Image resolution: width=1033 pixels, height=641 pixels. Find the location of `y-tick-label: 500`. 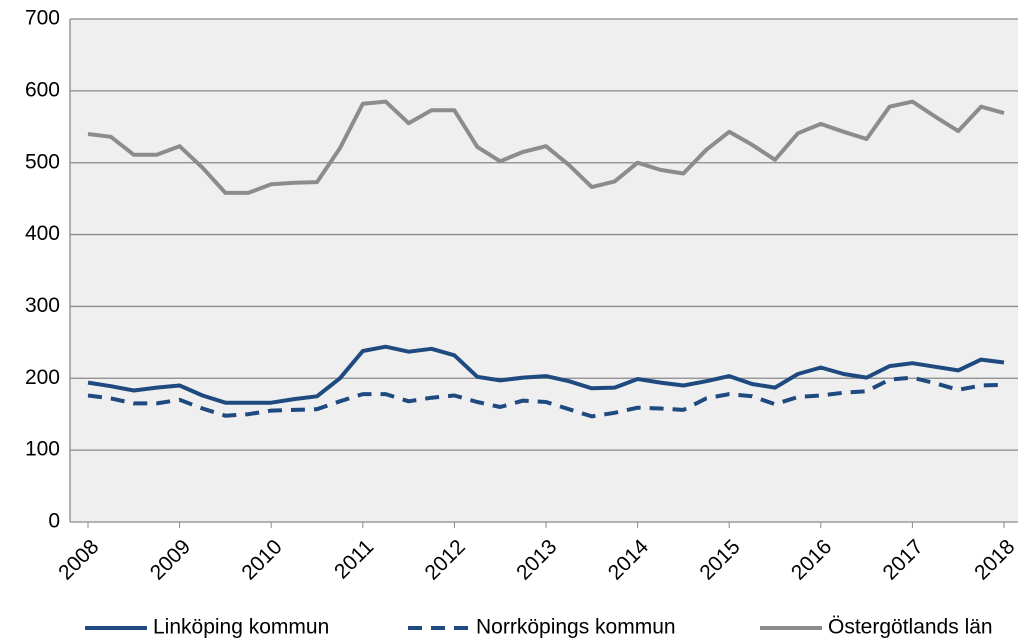

y-tick-label: 500 is located at coordinates (42, 161).